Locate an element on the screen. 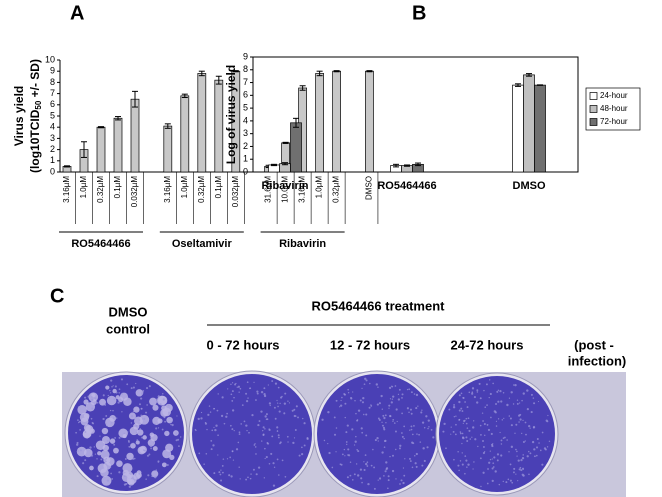 The image size is (662, 497). y-tick-label: 2 is located at coordinates (52, 149).